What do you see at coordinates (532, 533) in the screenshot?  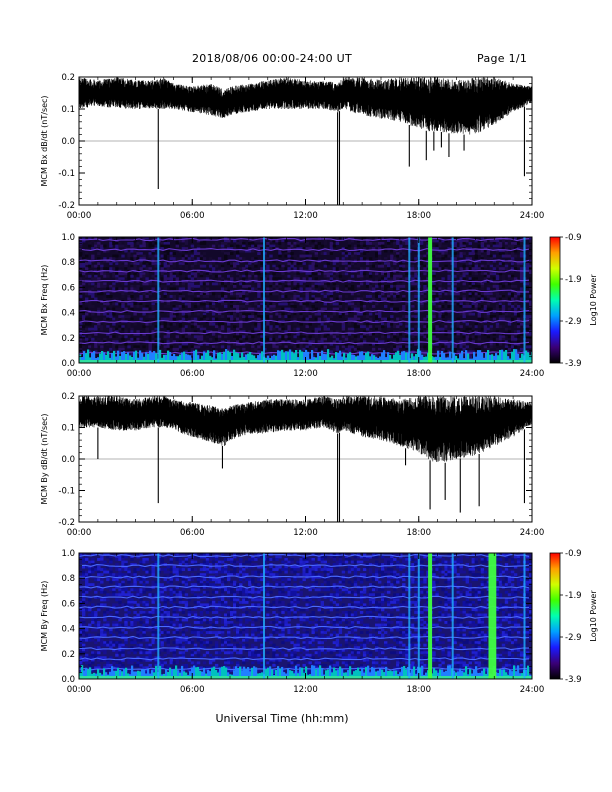 I see `by-dbdt-xtick-label: 24:00` at bounding box center [532, 533].